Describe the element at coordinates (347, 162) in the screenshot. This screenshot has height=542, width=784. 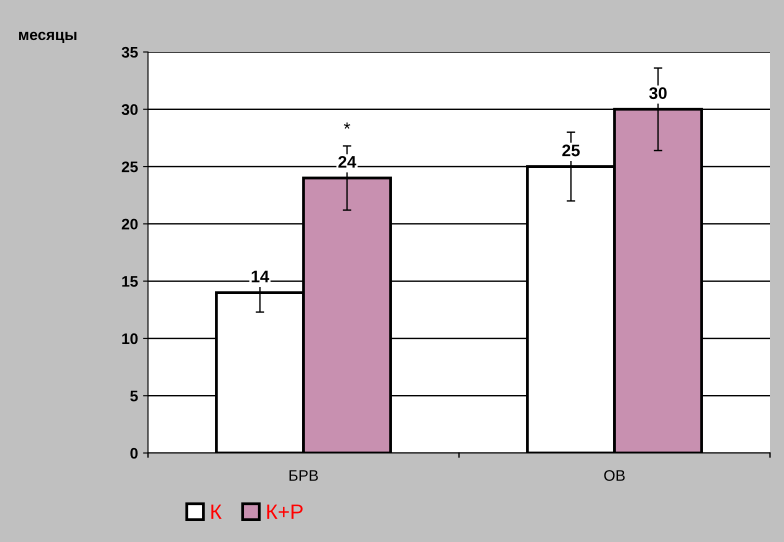
I see `data-label: 24` at that location.